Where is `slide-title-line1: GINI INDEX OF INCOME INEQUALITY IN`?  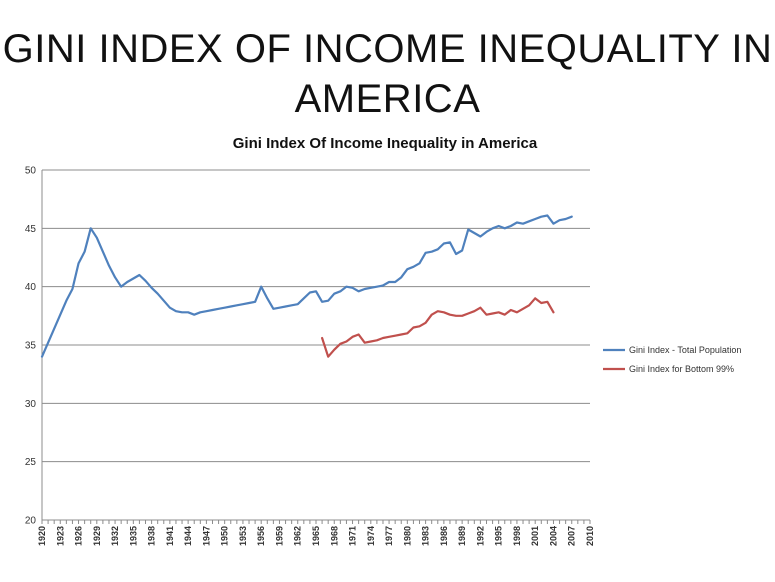
slide-title-line1: GINI INDEX OF INCOME INEQUALITY IN is located at coordinates (387, 49).